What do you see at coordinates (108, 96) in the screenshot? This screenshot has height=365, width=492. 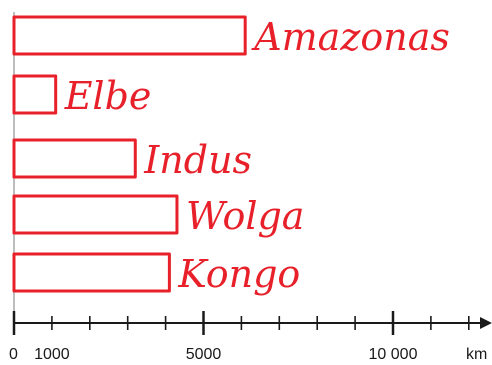 I see `bar-label-elbe: Elbe` at bounding box center [108, 96].